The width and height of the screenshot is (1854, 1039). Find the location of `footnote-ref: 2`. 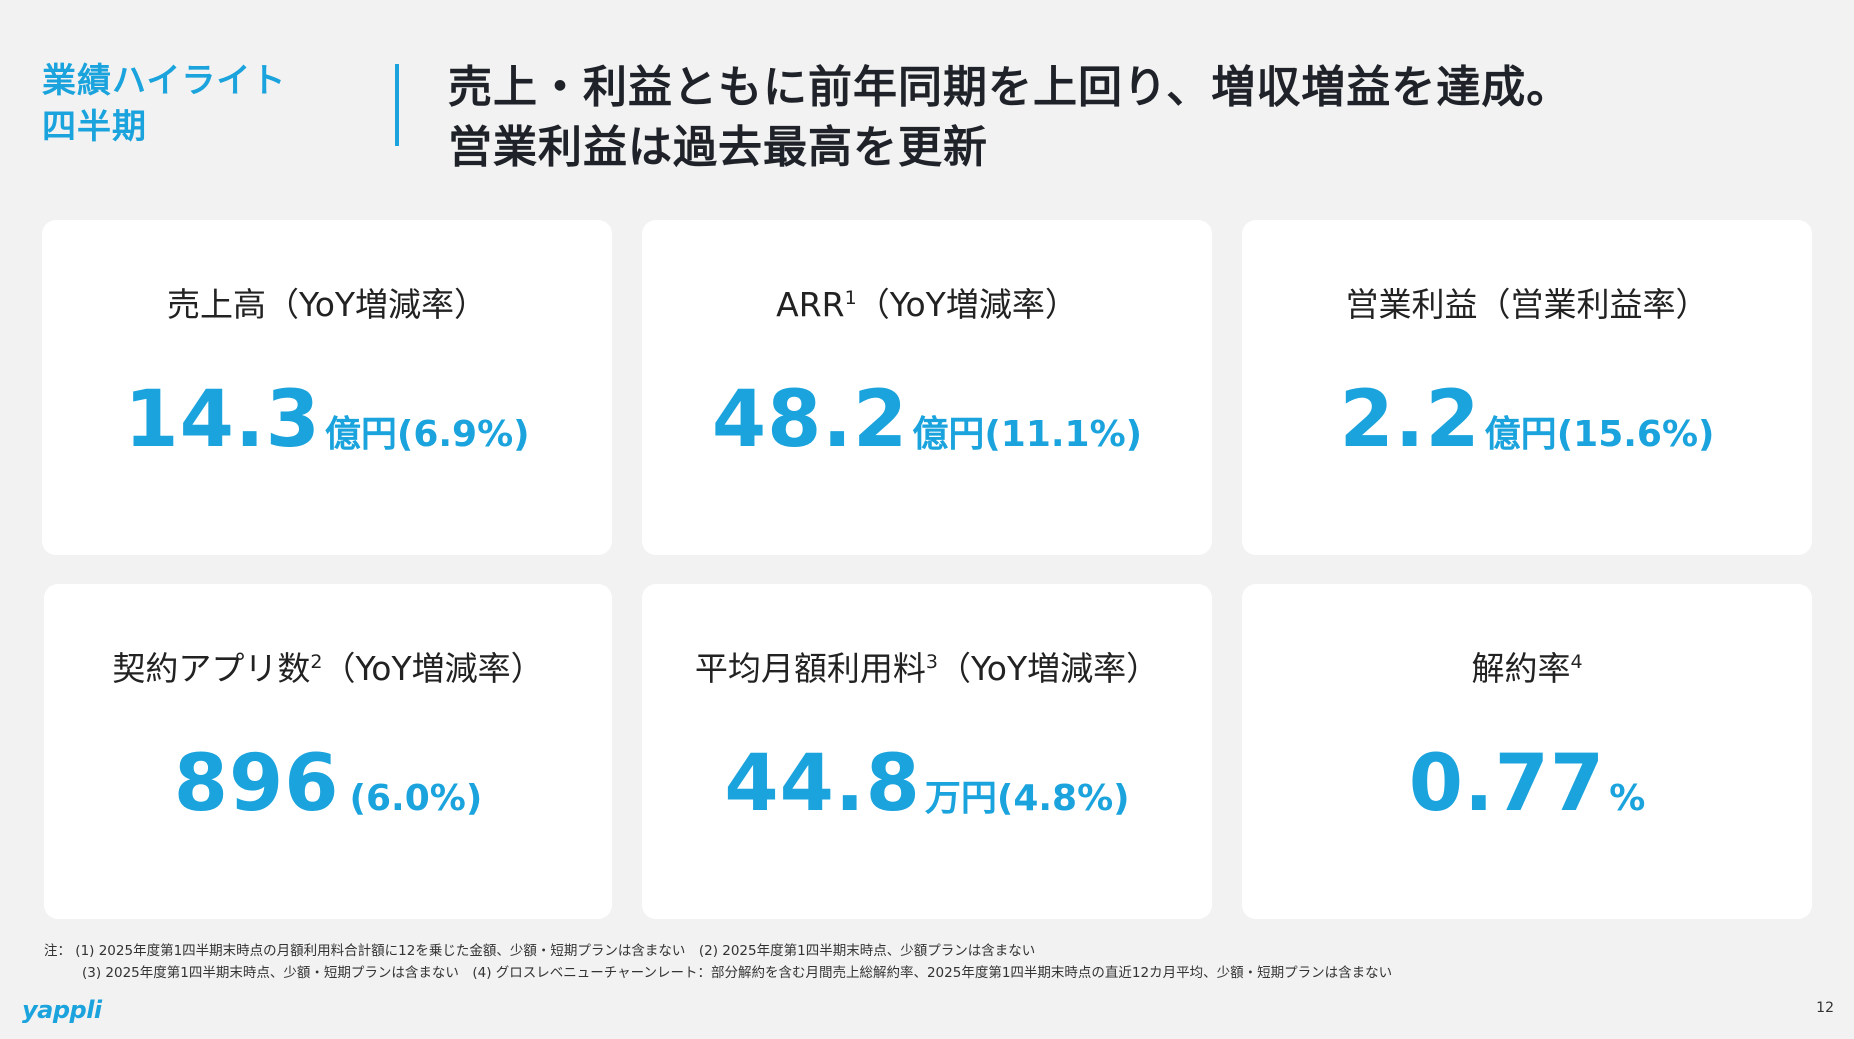

footnote-ref: 2 is located at coordinates (316, 662).